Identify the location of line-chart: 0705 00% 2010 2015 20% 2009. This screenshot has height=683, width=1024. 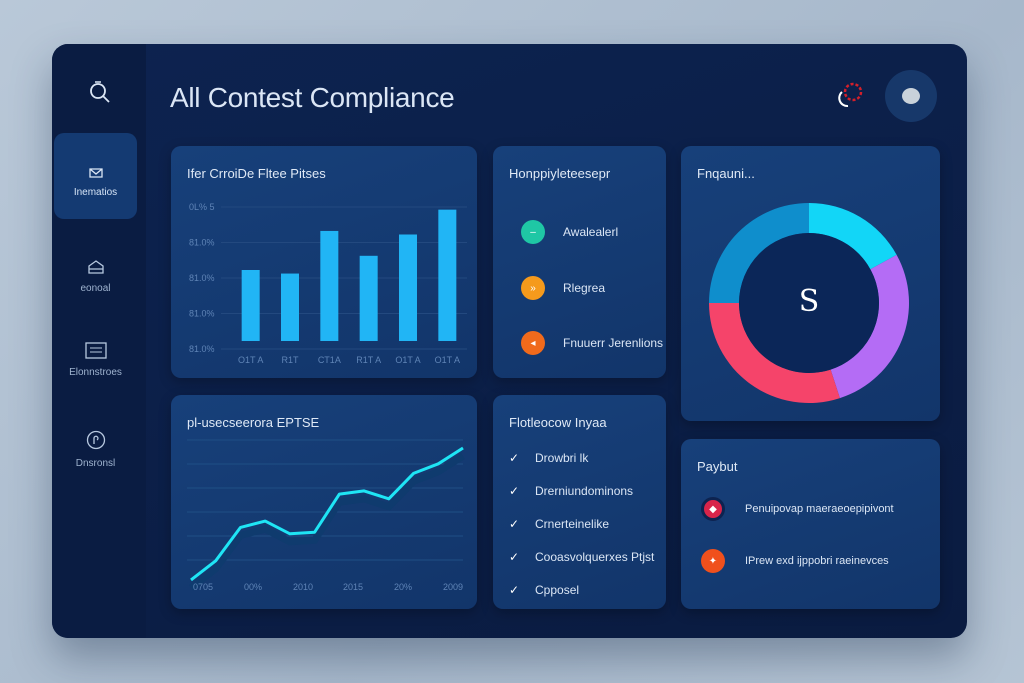
(326, 515).